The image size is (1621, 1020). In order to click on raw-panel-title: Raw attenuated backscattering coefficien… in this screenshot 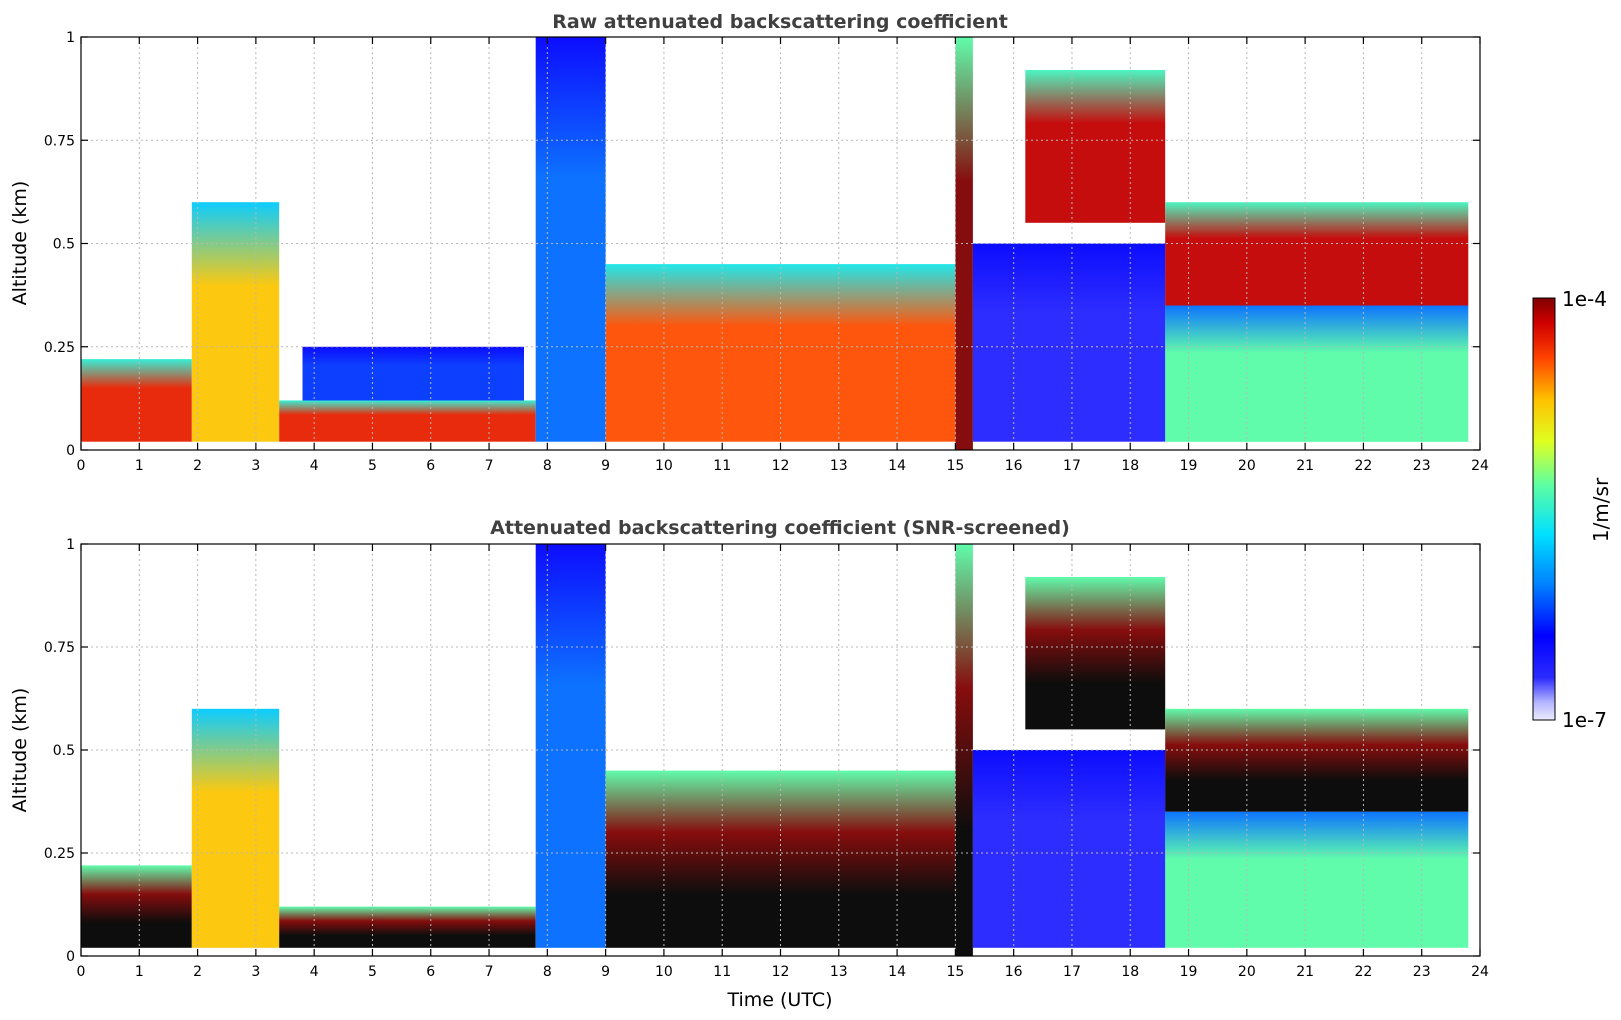, I will do `click(780, 22)`.